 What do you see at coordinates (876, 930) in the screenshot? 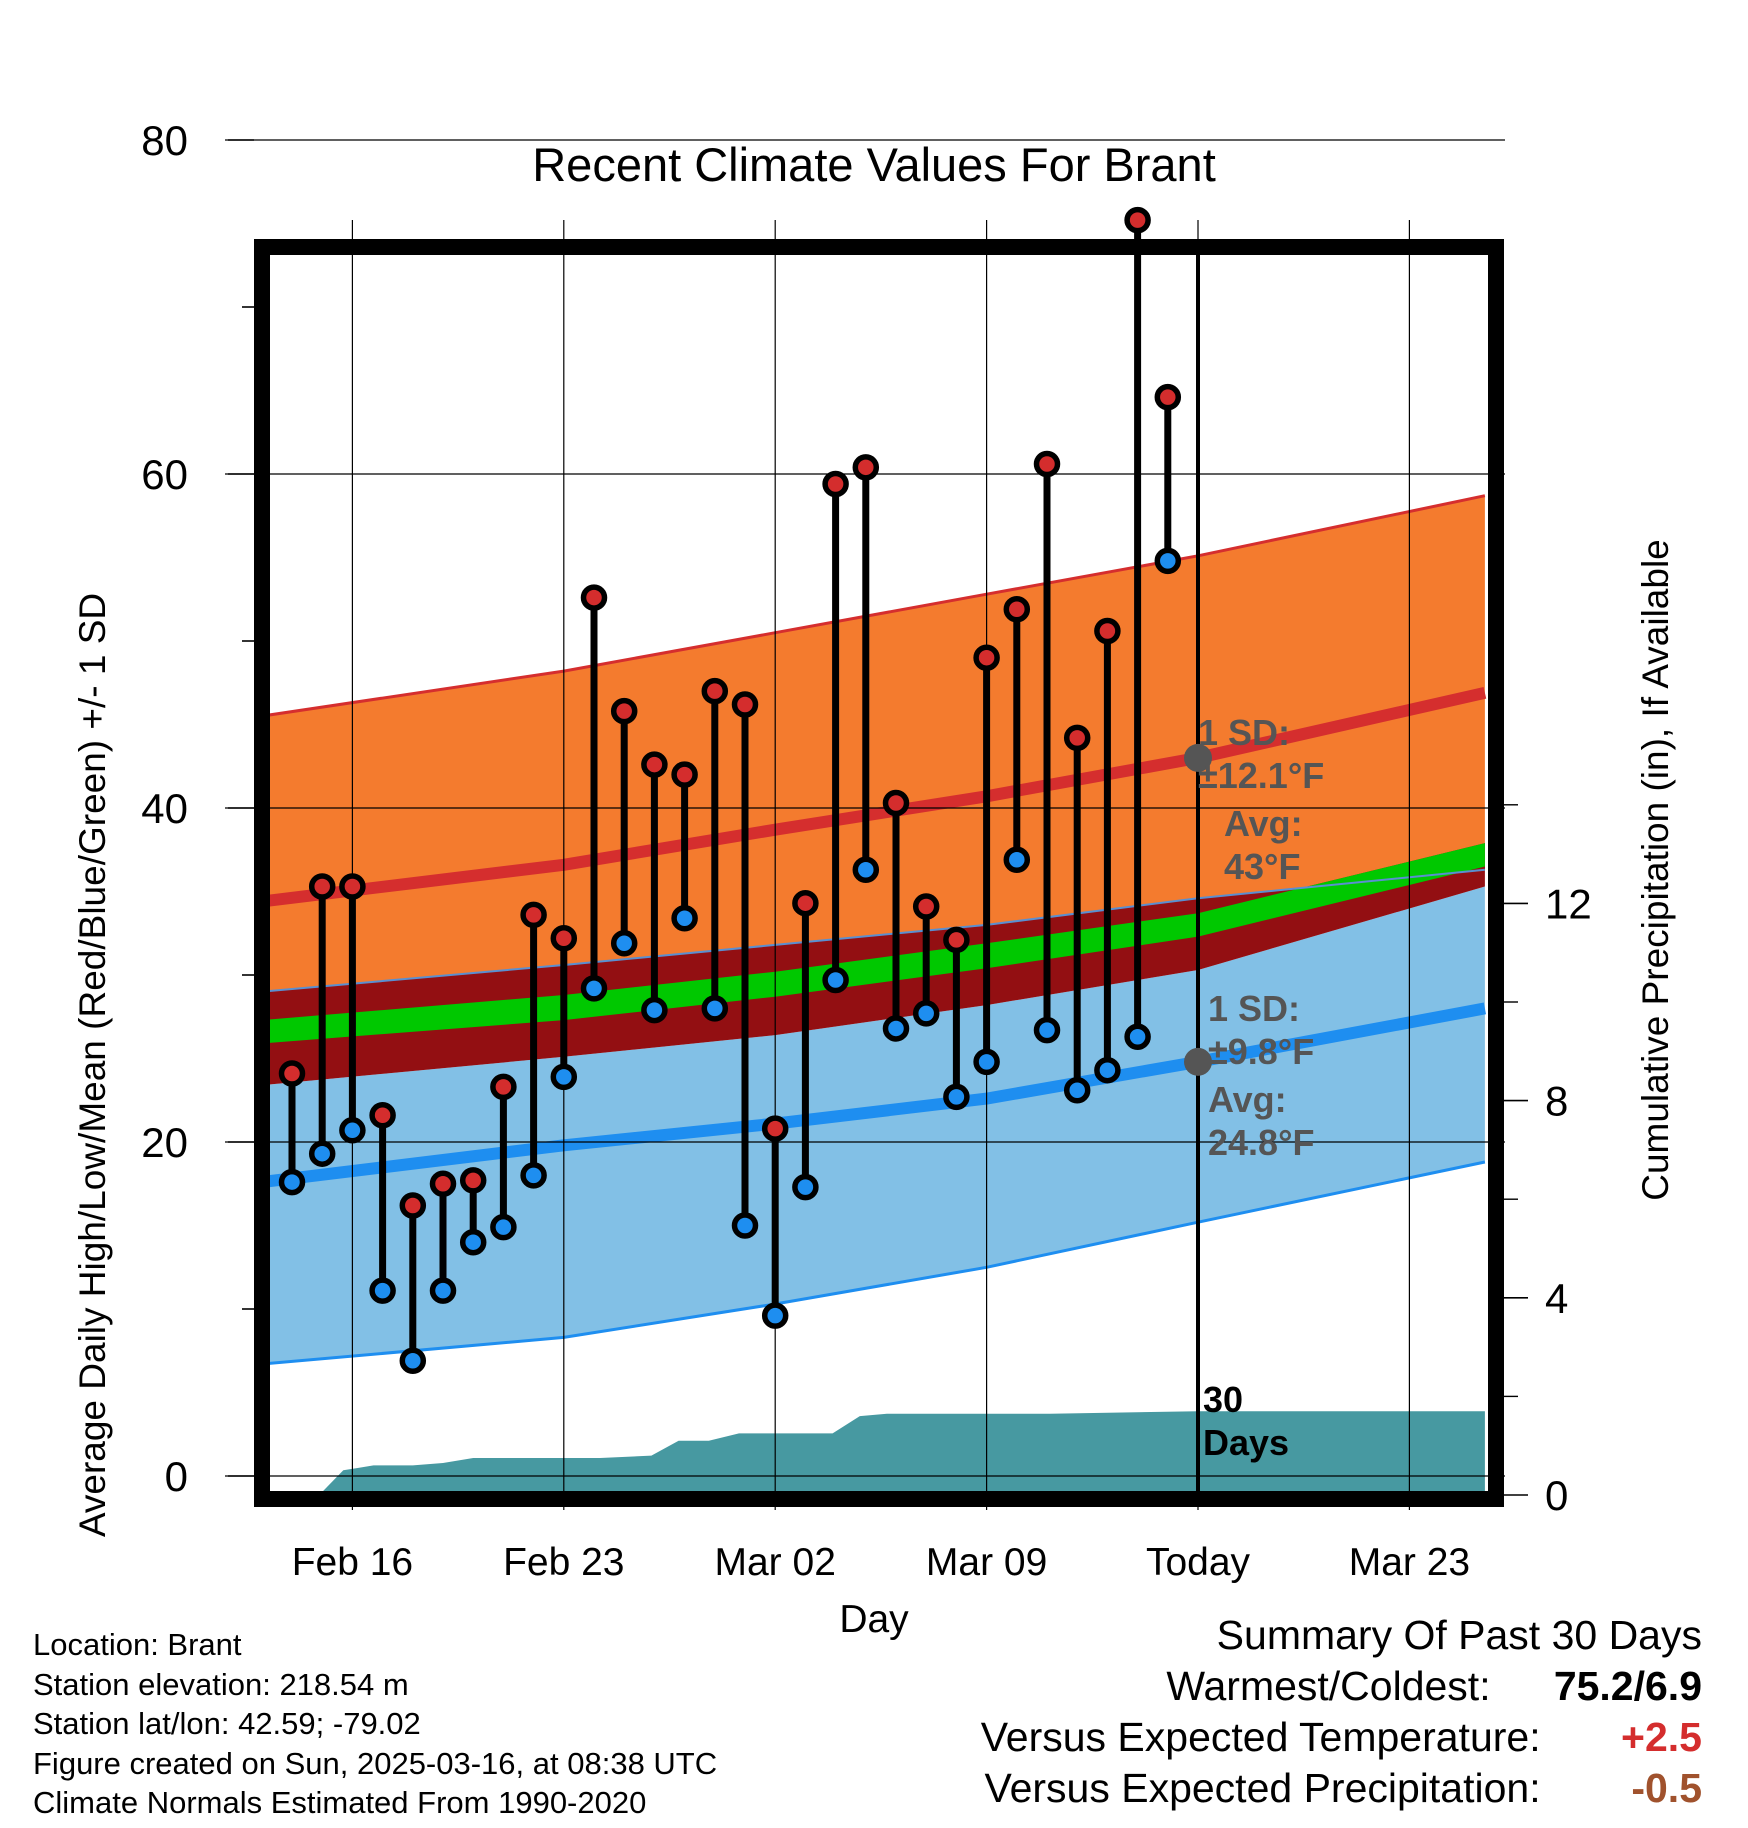
I see `high-lower-edge` at bounding box center [876, 930].